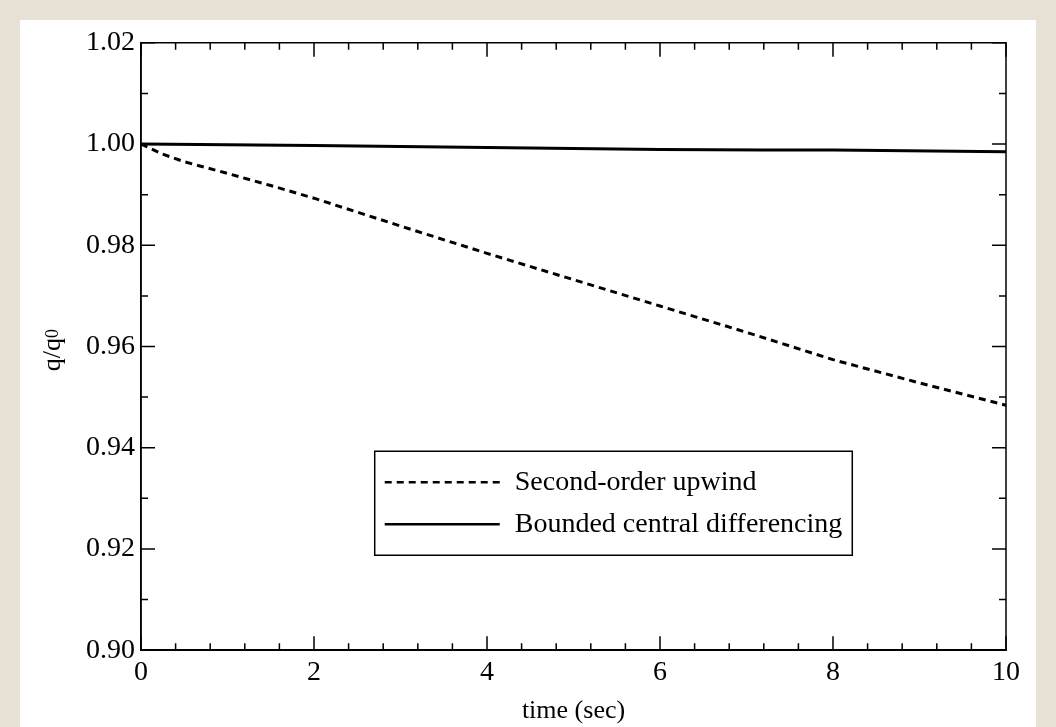  Describe the element at coordinates (110, 344) in the screenshot. I see `y-tick-label: 0.96` at that location.